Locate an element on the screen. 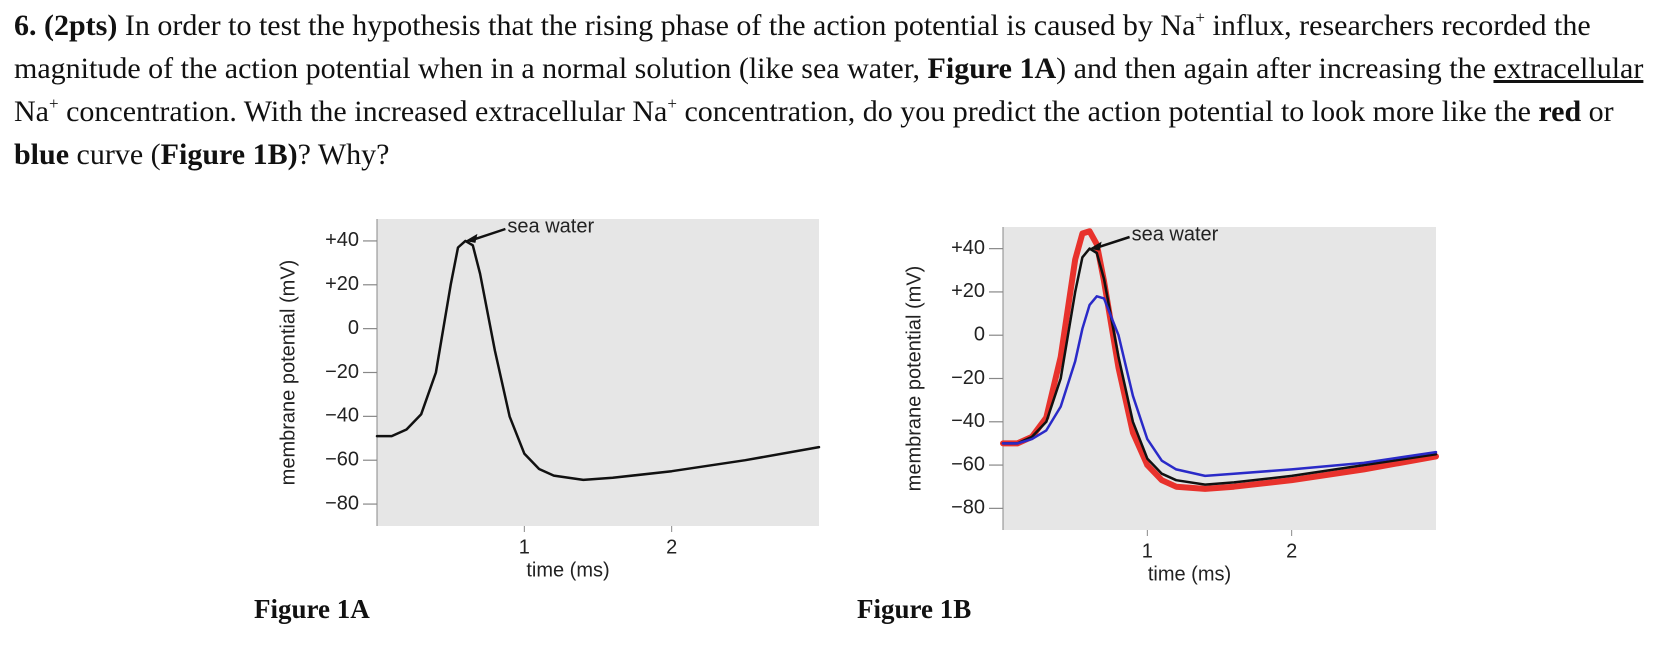  figure-caption: Figure 1B is located at coordinates (914, 609).